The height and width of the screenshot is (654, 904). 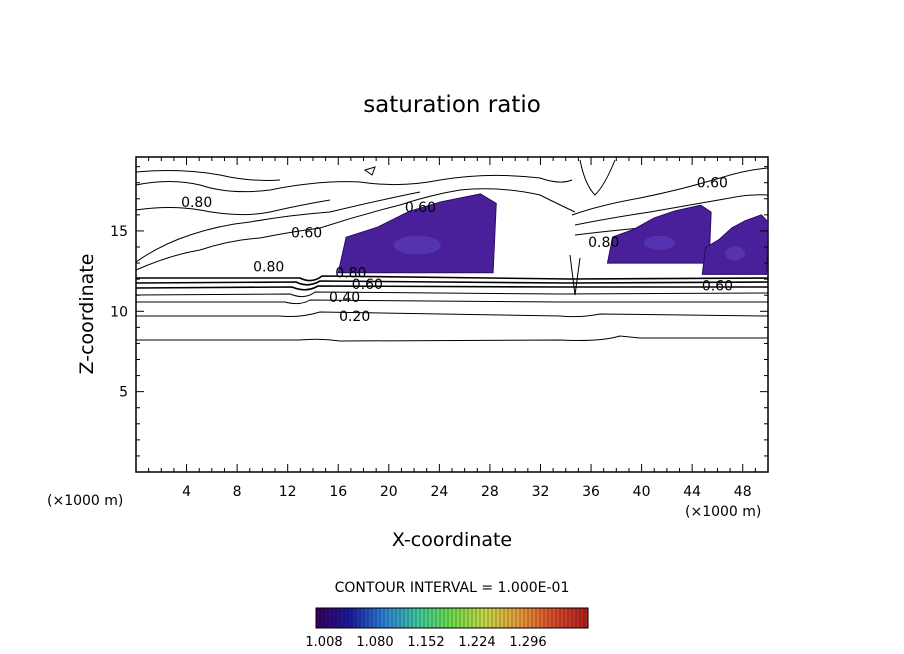 What do you see at coordinates (344, 298) in the screenshot?
I see `contour-label: 0.40` at bounding box center [344, 298].